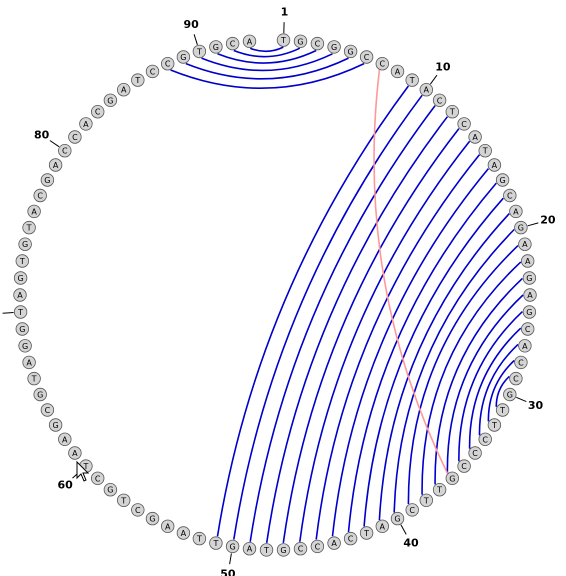  I want to click on position-label: 60, so click(65, 484).